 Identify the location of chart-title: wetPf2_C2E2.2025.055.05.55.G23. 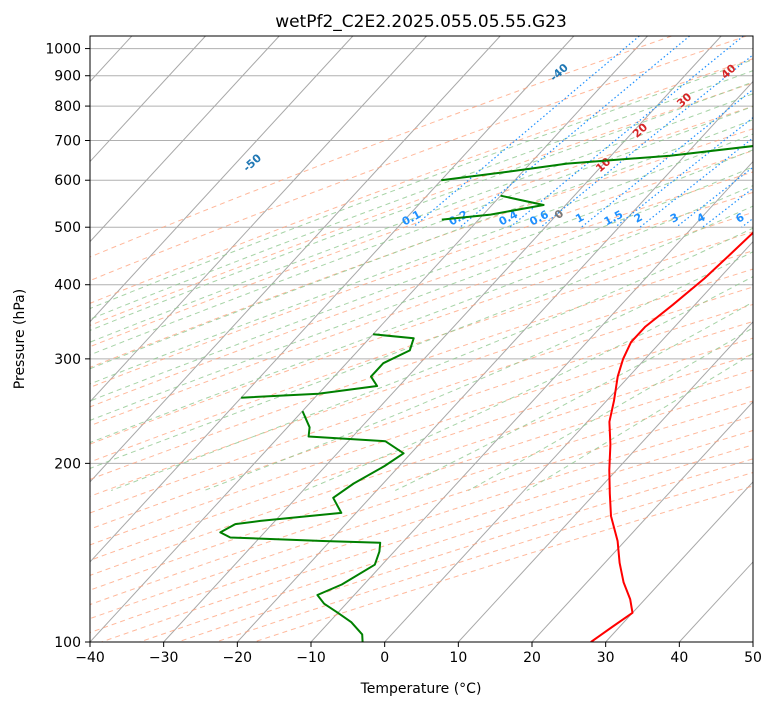
(421, 22).